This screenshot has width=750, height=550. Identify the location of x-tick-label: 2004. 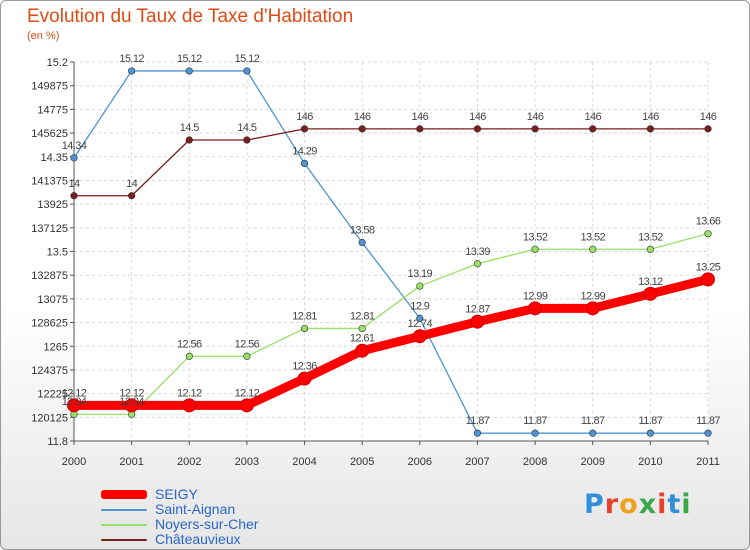
(304, 462).